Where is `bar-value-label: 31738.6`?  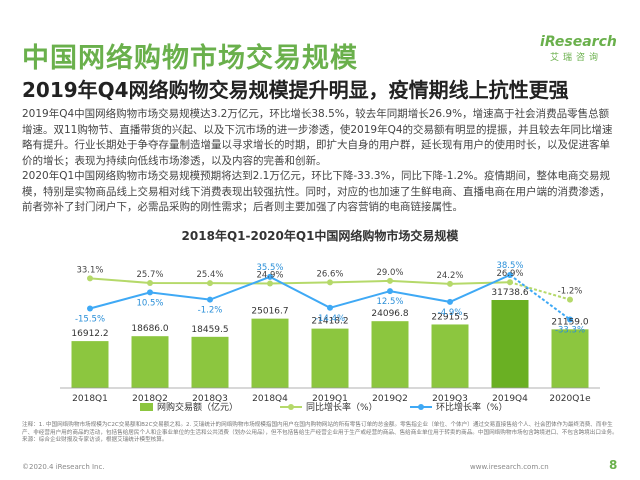
bar-value-label: 31738.6 is located at coordinates (509, 293).